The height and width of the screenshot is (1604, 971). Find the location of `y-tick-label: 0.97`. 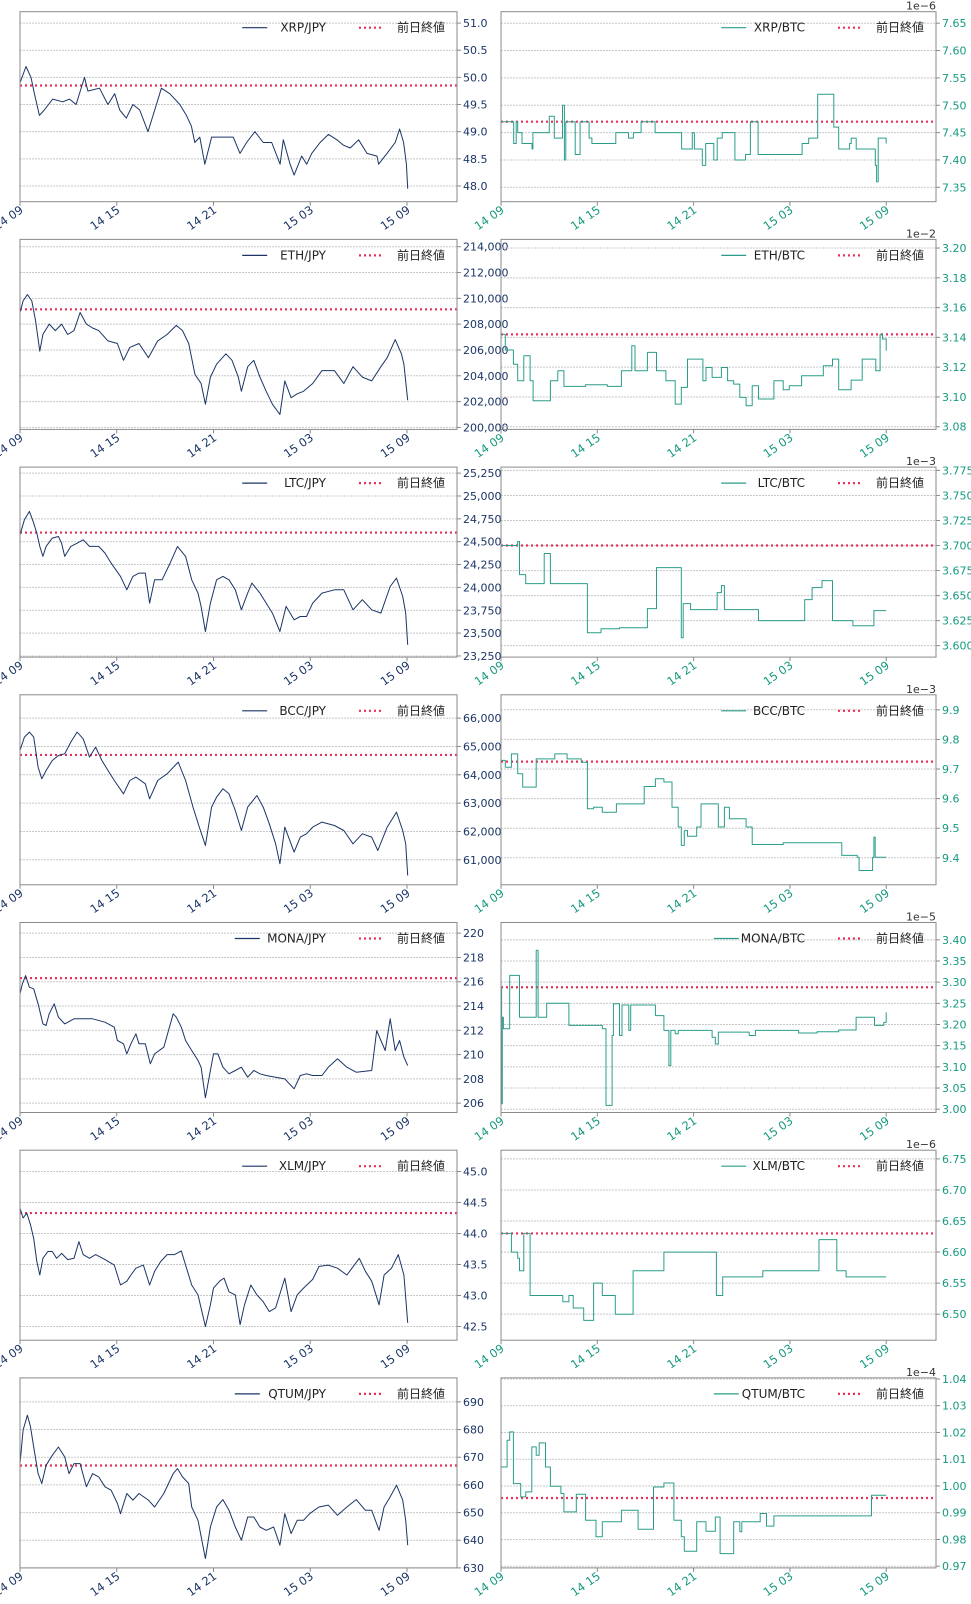

y-tick-label: 0.97 is located at coordinates (954, 1566).